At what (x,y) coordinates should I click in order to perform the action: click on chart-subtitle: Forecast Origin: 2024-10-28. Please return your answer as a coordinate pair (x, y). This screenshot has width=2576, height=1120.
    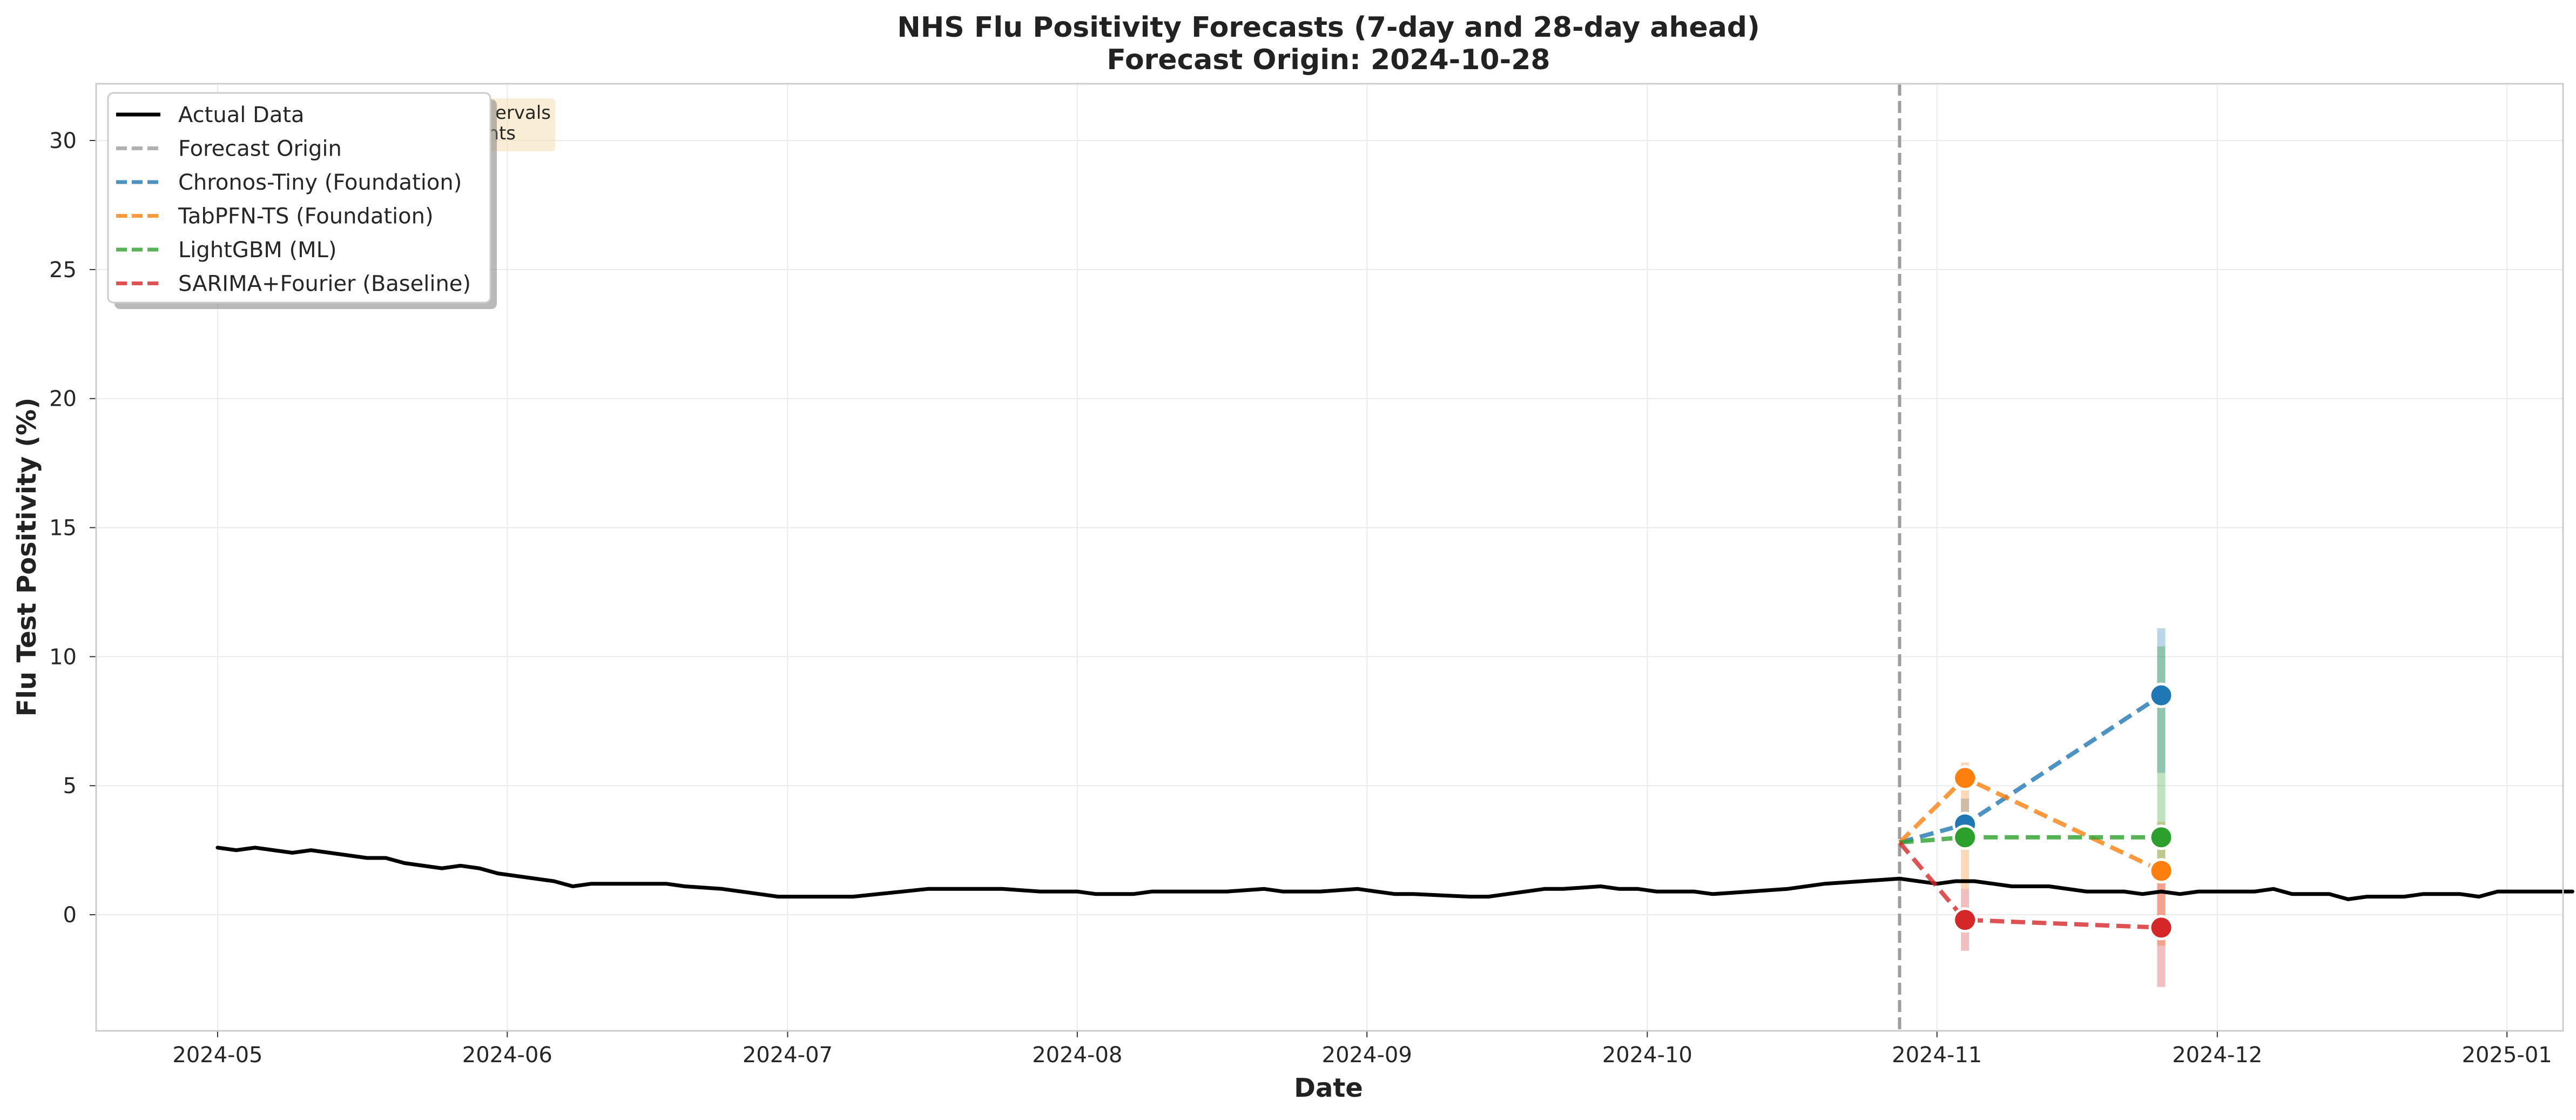
    Looking at the image, I should click on (1328, 60).